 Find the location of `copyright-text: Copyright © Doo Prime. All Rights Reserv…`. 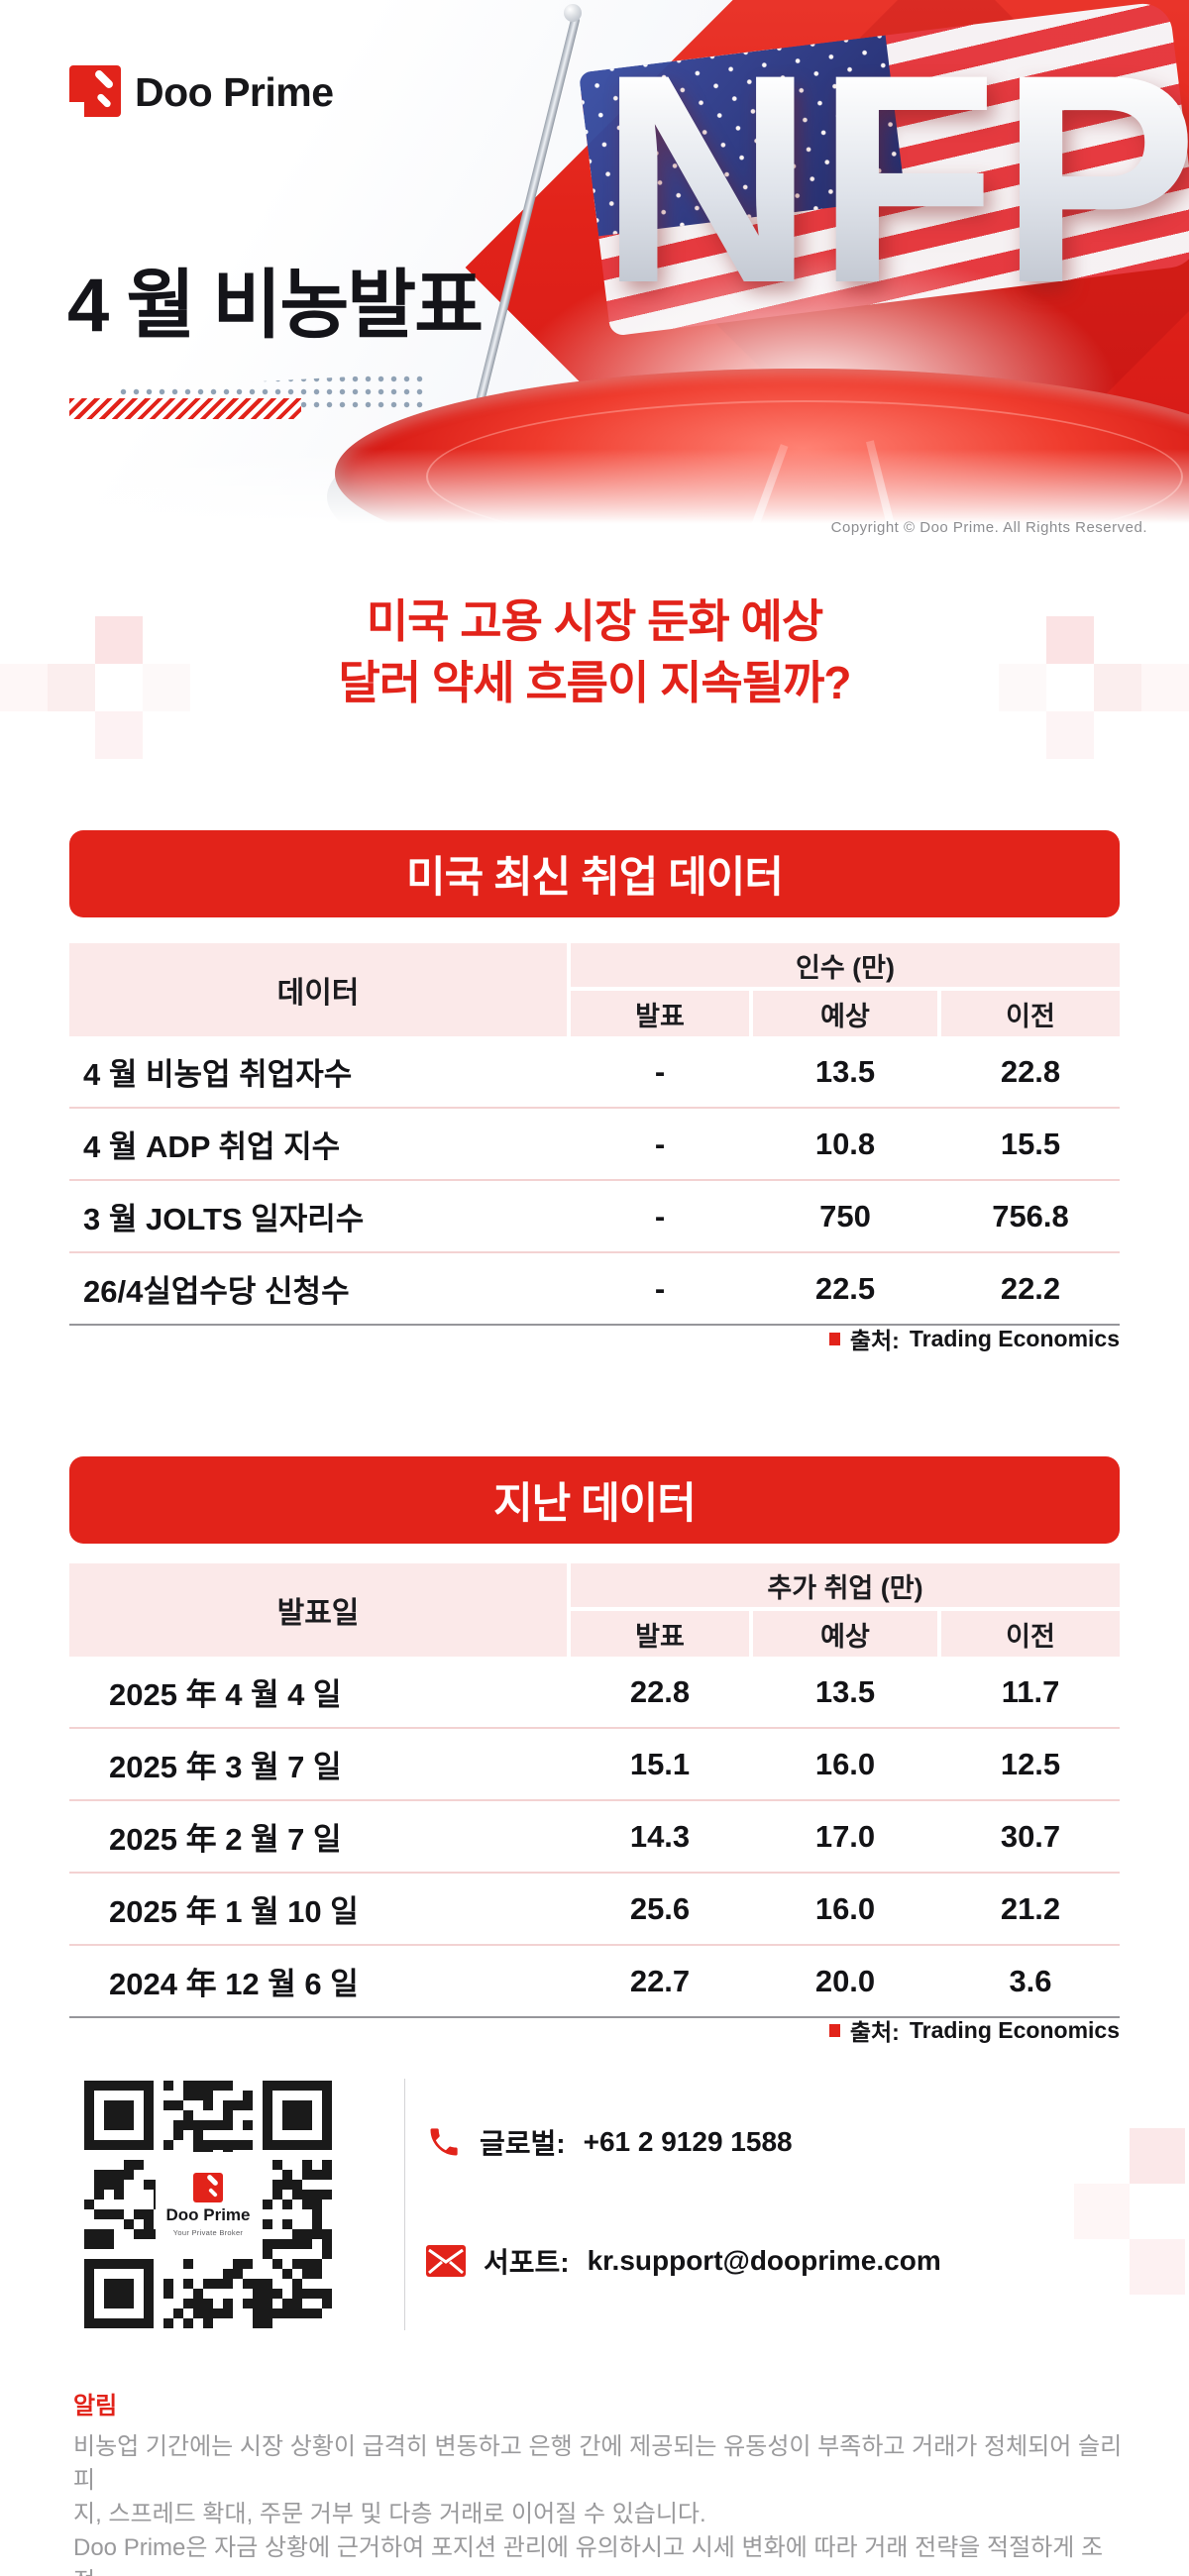

copyright-text: Copyright © Doo Prime. All Rights Reserv… is located at coordinates (988, 527).